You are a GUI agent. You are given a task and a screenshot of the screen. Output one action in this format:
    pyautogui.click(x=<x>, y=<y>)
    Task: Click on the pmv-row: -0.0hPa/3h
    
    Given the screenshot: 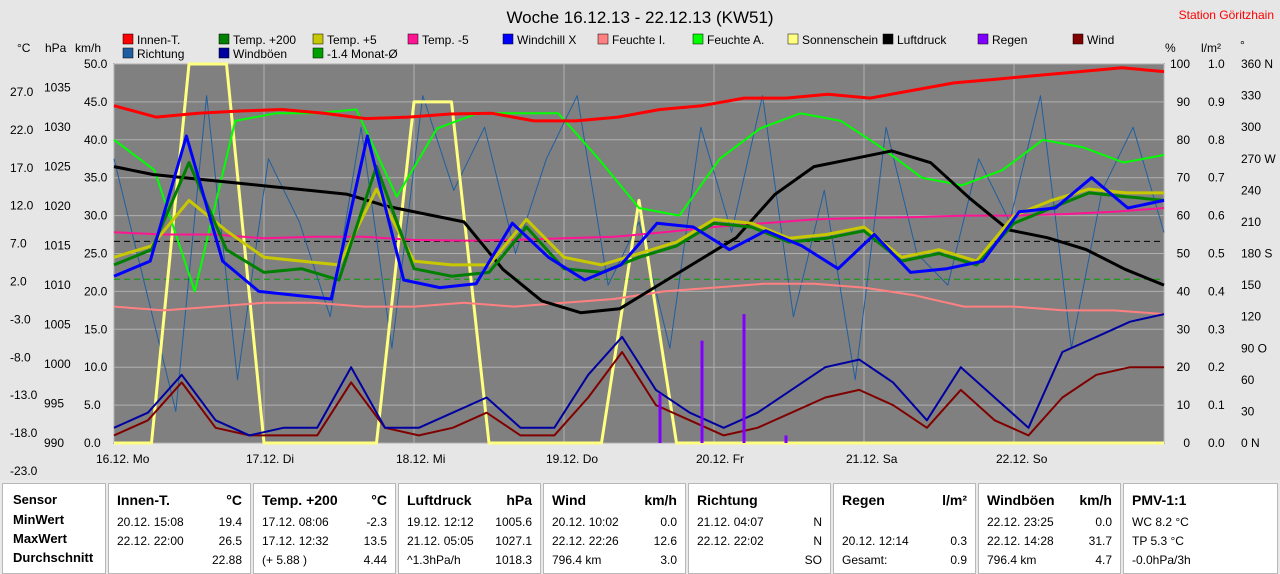 What is the action you would take?
    pyautogui.click(x=1200, y=562)
    